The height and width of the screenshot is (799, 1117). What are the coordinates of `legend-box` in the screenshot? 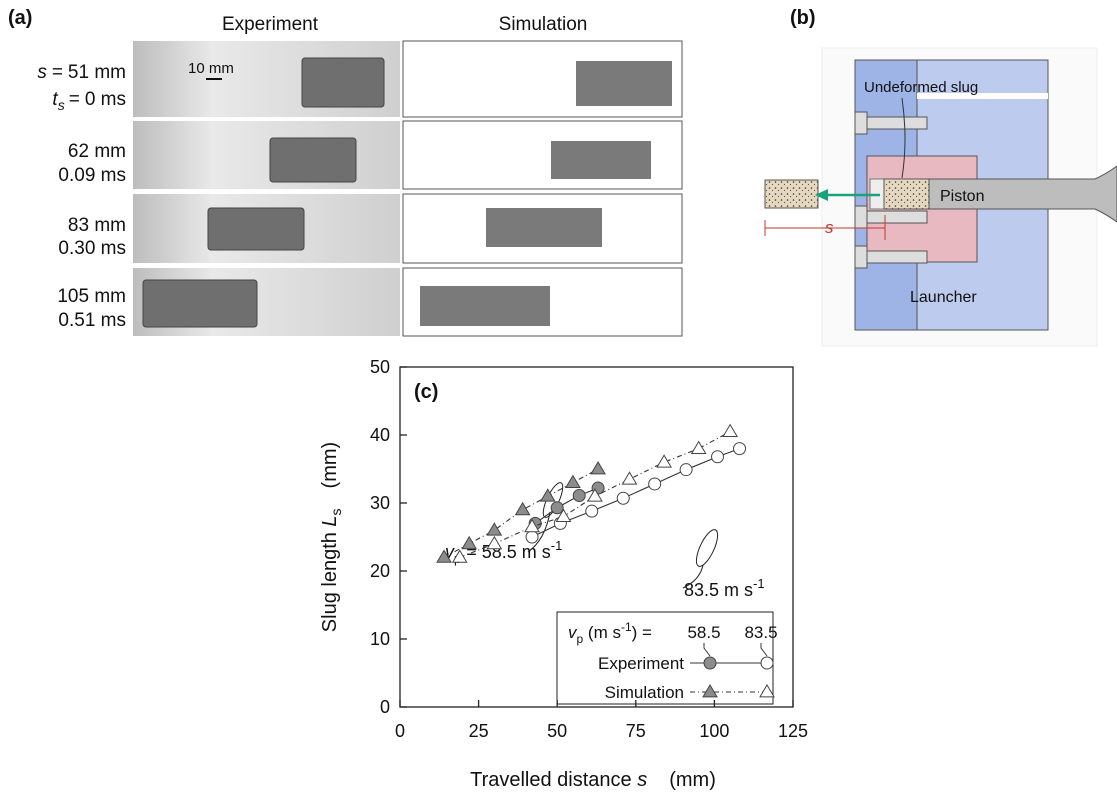 It's located at (665, 658).